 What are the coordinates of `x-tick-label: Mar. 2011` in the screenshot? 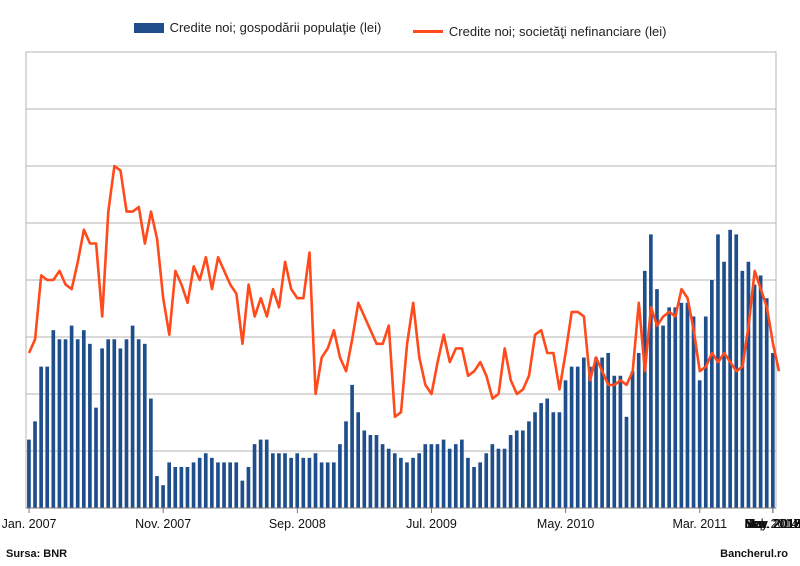 It's located at (699, 524).